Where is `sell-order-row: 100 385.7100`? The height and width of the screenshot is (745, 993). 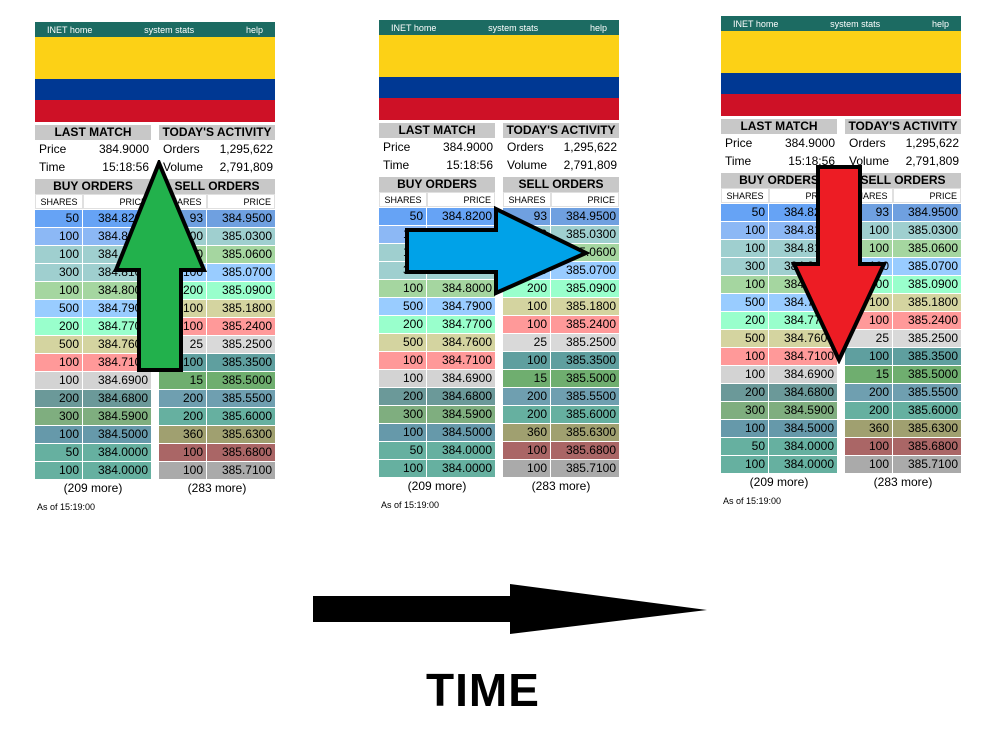 sell-order-row: 100 385.7100 is located at coordinates (903, 464).